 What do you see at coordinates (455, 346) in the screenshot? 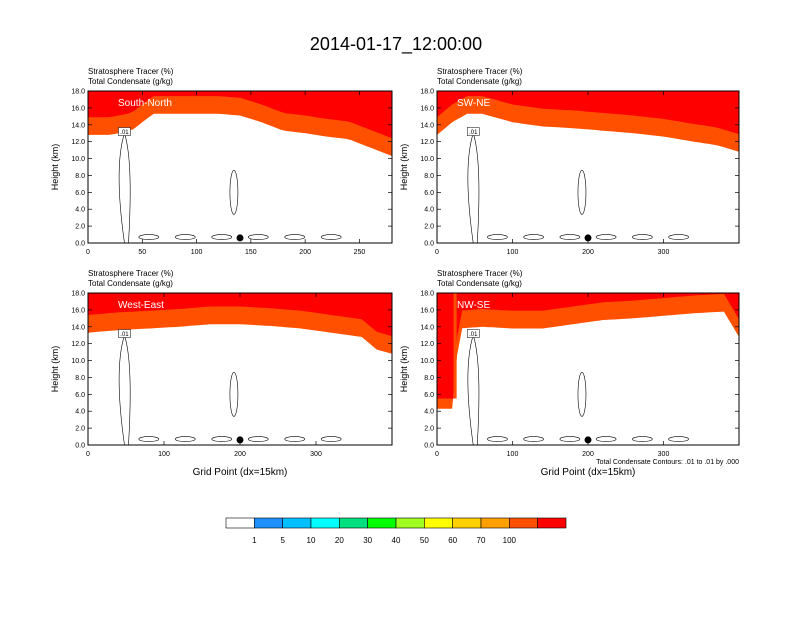
I see `tracer-column-edge` at bounding box center [455, 346].